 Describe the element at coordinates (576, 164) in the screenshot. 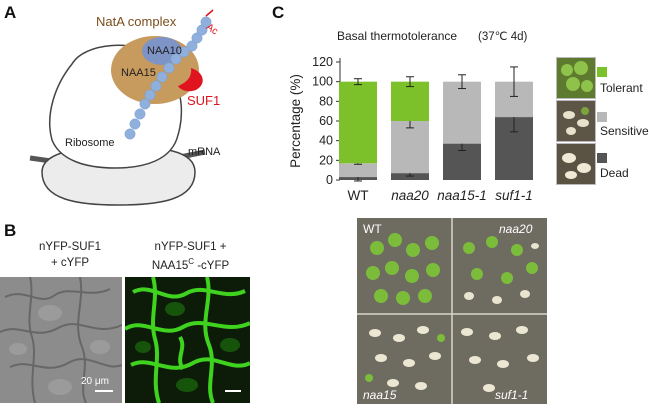

I see `dead-seedling-thumbnail` at that location.